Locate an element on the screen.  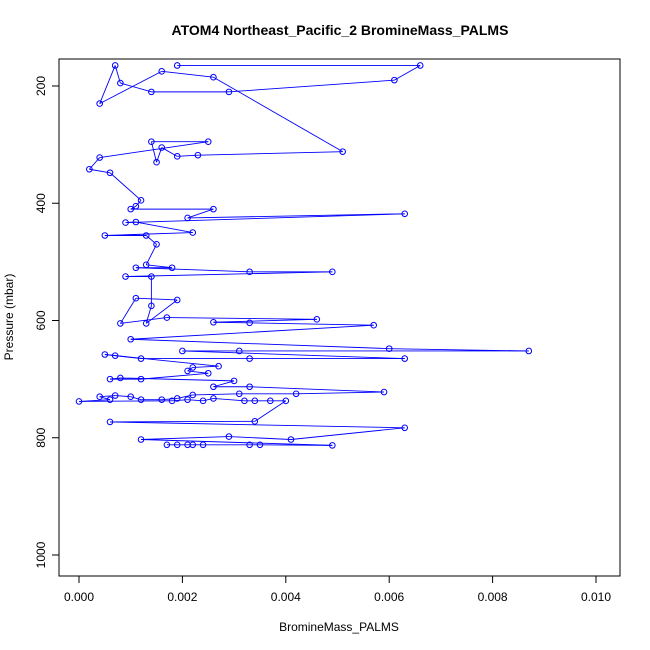
x-tick-label: 0.004 is located at coordinates (286, 597).